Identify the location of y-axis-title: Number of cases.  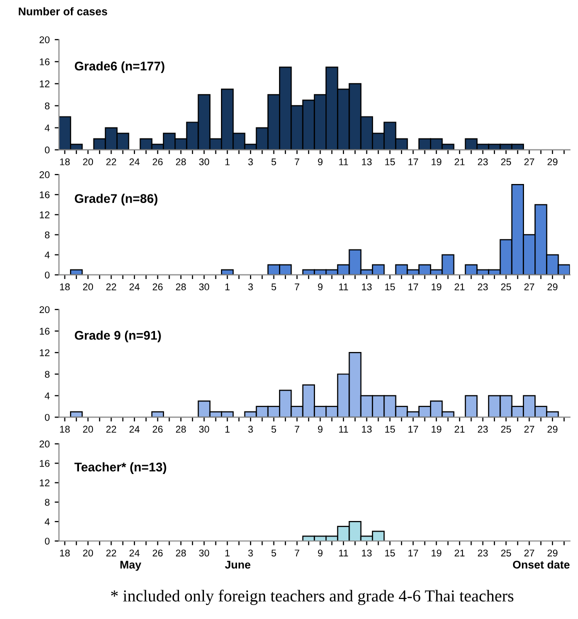
(63, 11).